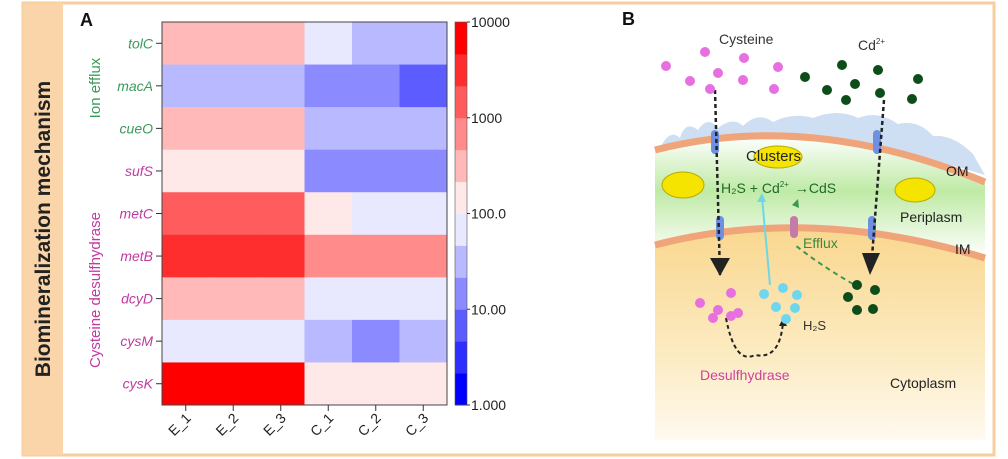  Describe the element at coordinates (628, 19) in the screenshot. I see `panel-b-letter: B` at that location.